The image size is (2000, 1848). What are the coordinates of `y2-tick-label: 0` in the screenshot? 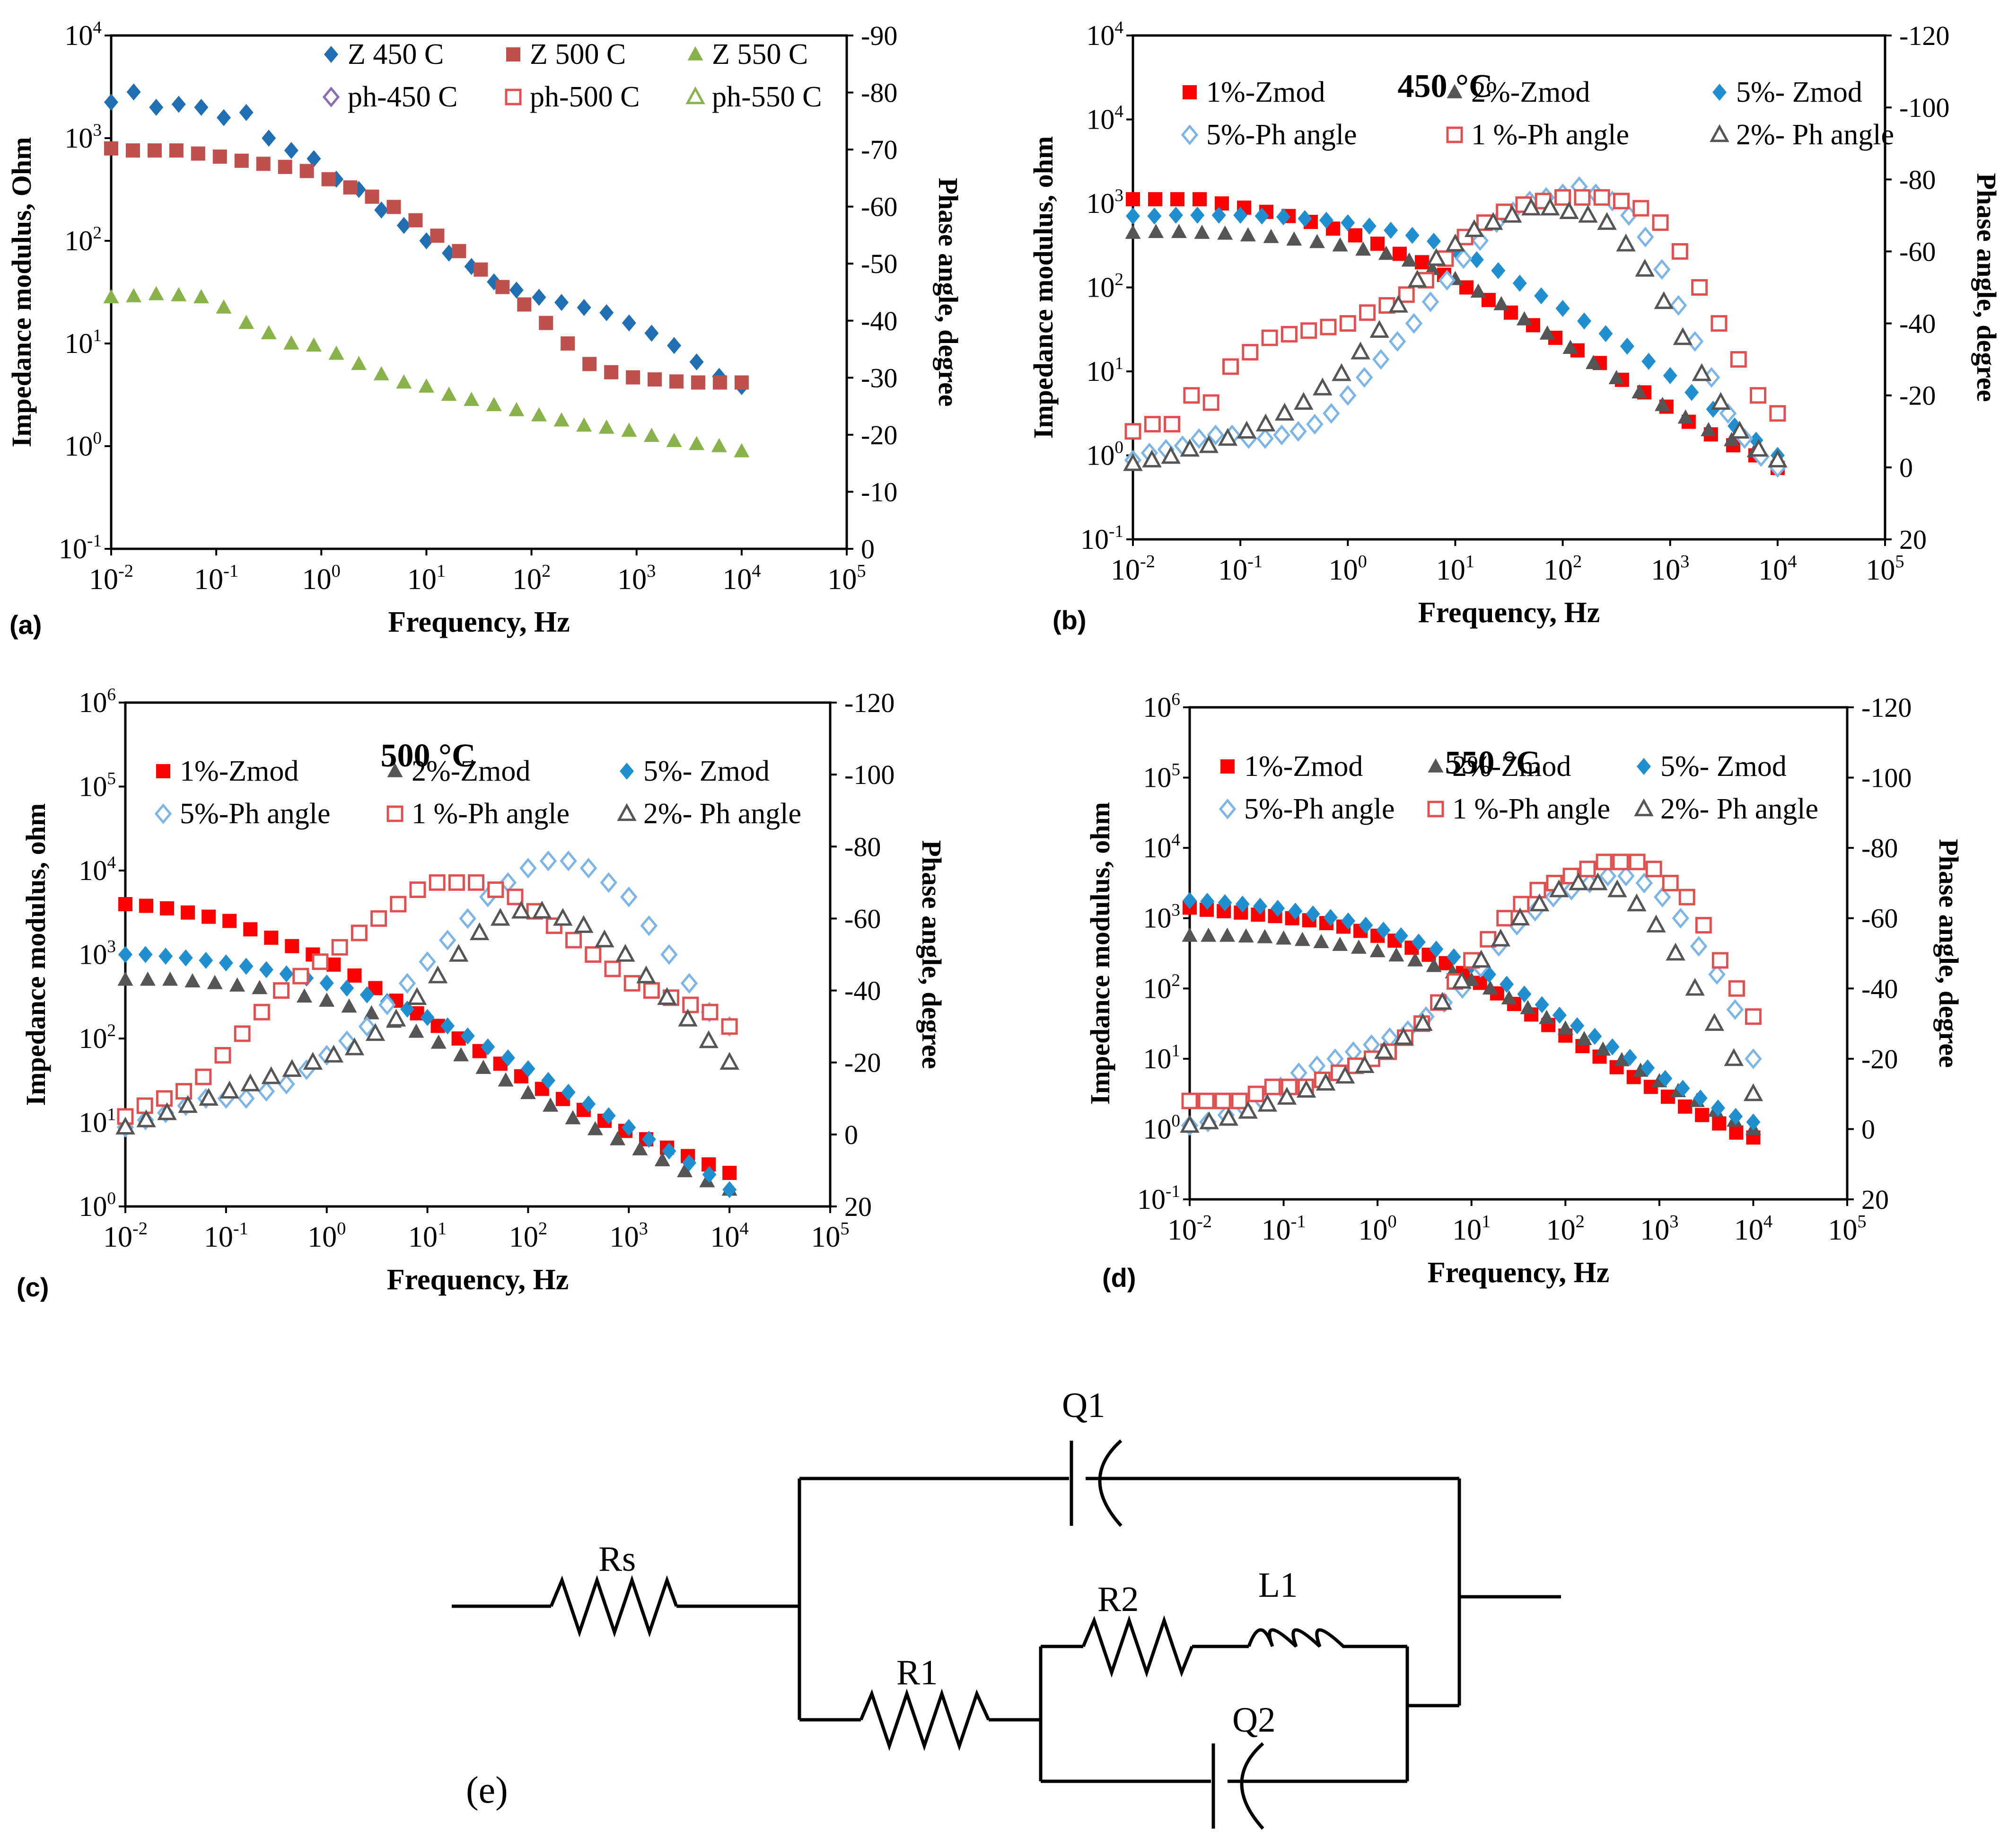 It's located at (851, 1134).